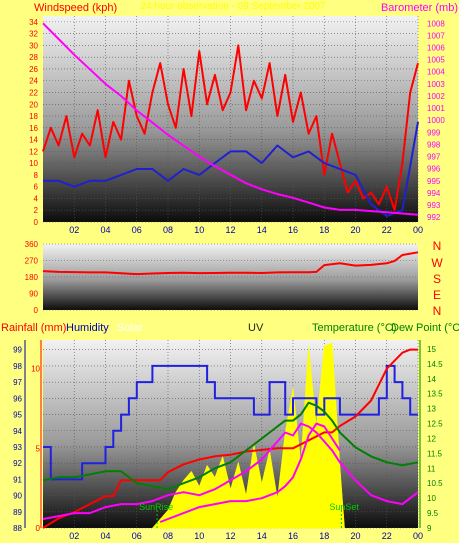 The width and height of the screenshot is (459, 543). Describe the element at coordinates (437, 246) in the screenshot. I see `compass-north-top: N` at that location.